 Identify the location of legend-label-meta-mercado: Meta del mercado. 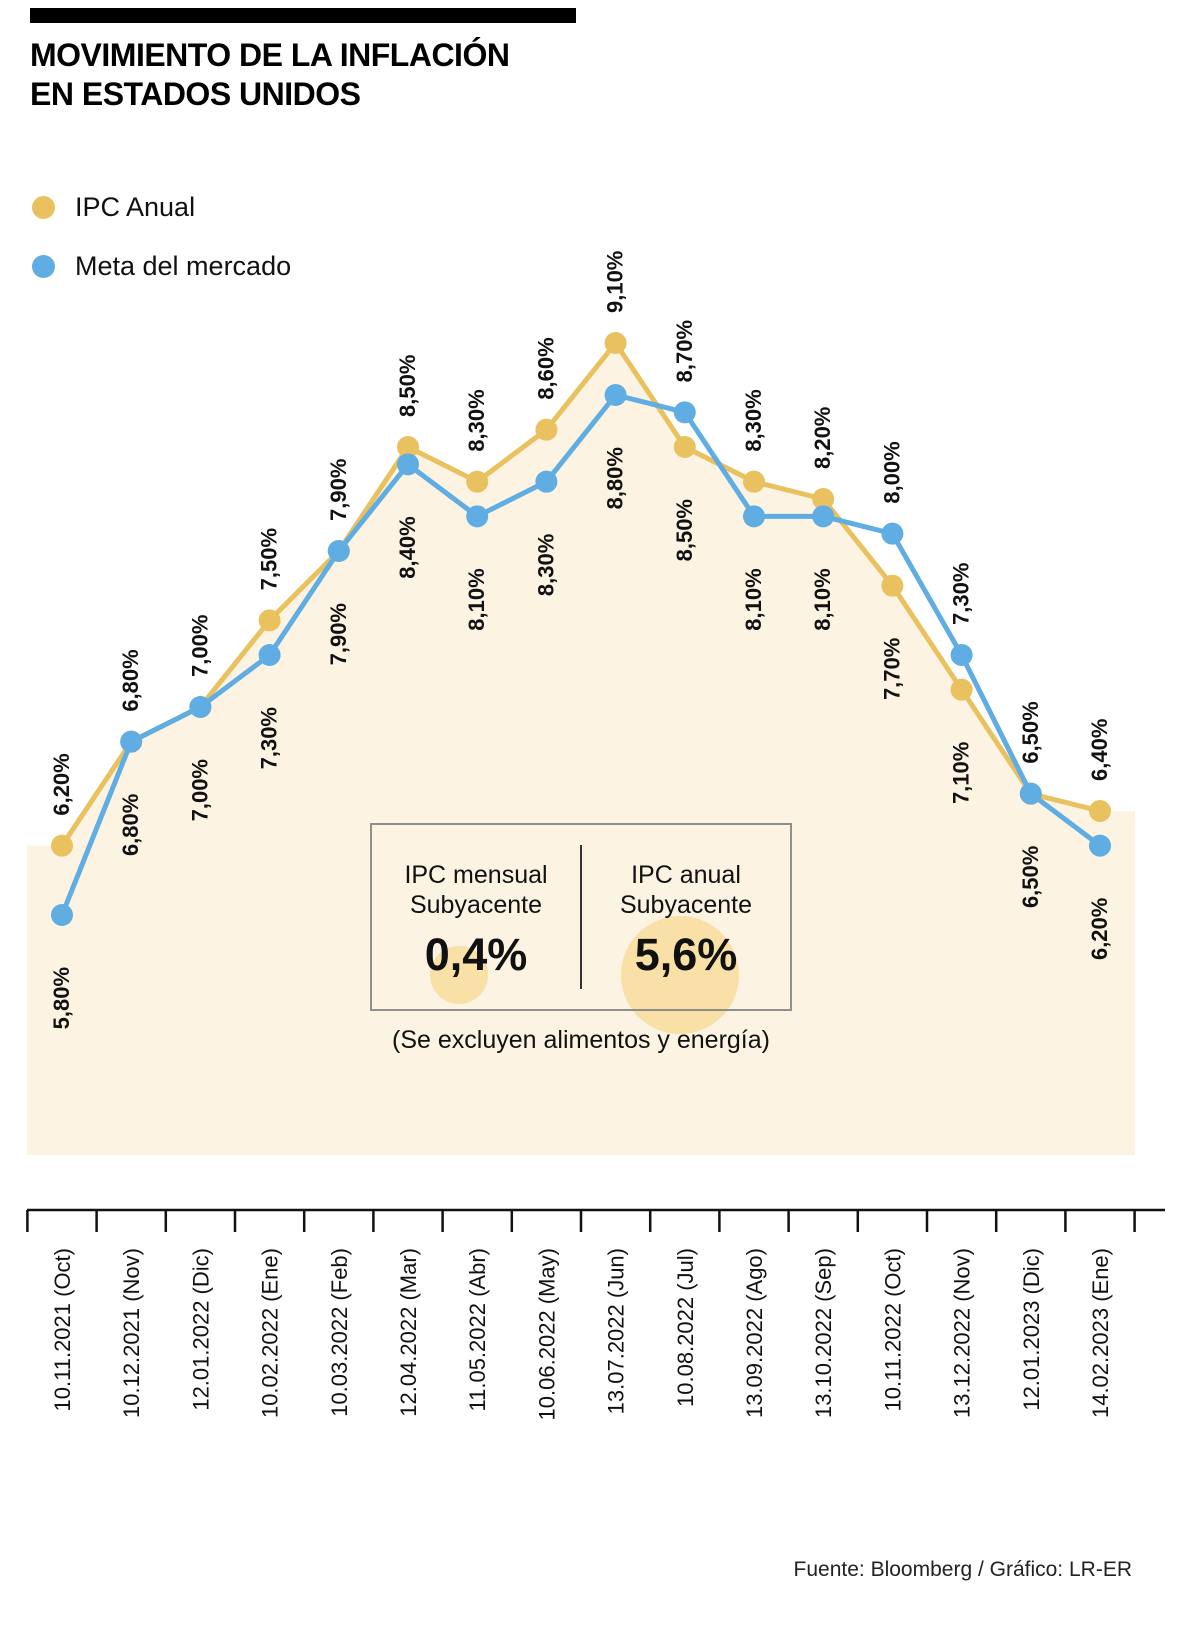
(183, 266).